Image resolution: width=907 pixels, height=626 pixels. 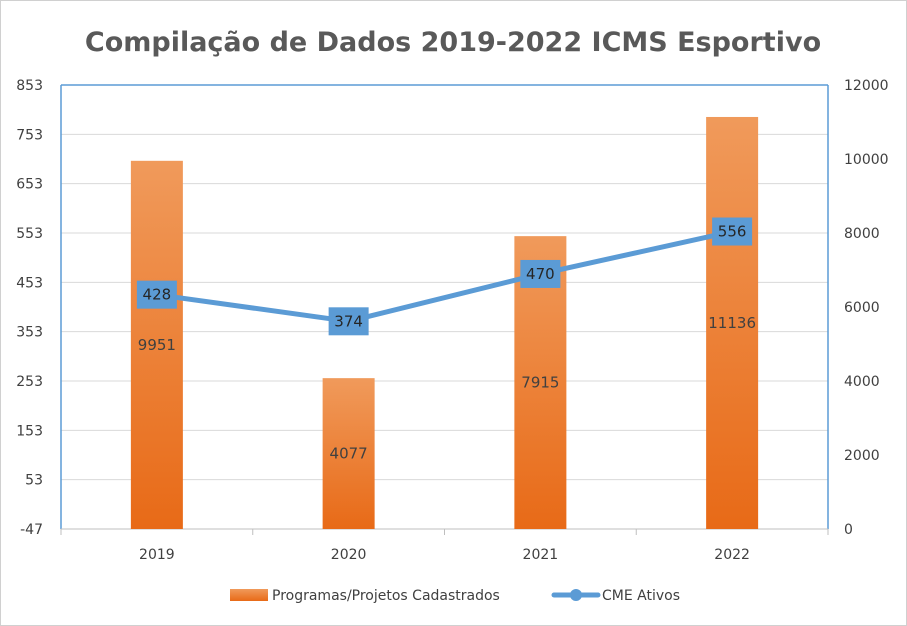 I want to click on bar-data-label: 4077, so click(x=349, y=454).